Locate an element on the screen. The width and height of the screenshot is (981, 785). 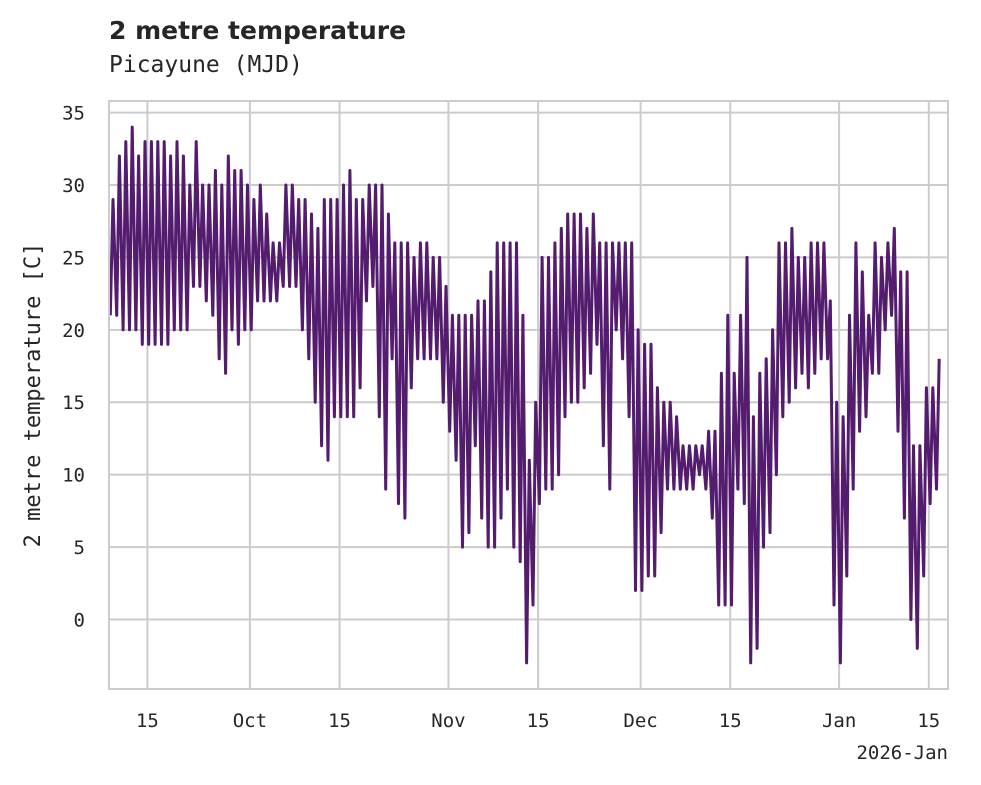
y-tick-labels: 0 5 10 15 20 25 30 35 is located at coordinates (73, 367).